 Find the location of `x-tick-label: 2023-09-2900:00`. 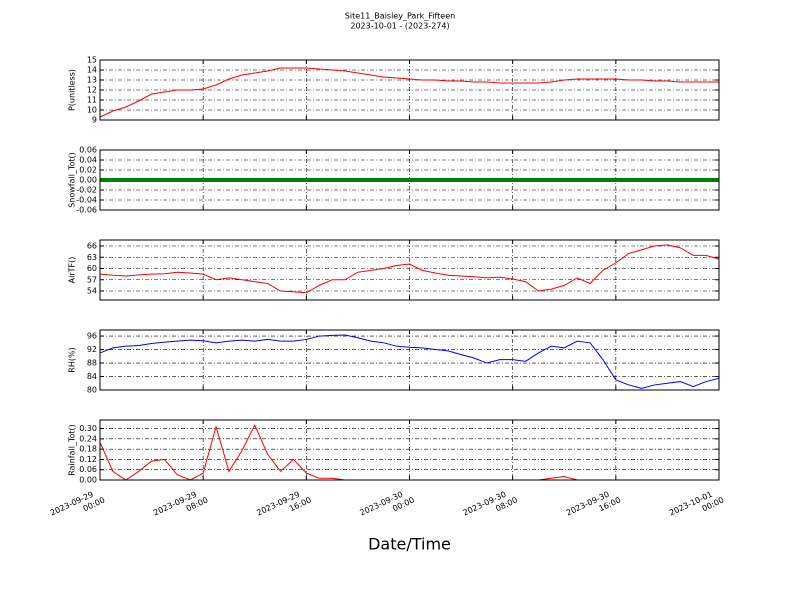

x-tick-label: 2023-09-2900:00 is located at coordinates (77, 506).